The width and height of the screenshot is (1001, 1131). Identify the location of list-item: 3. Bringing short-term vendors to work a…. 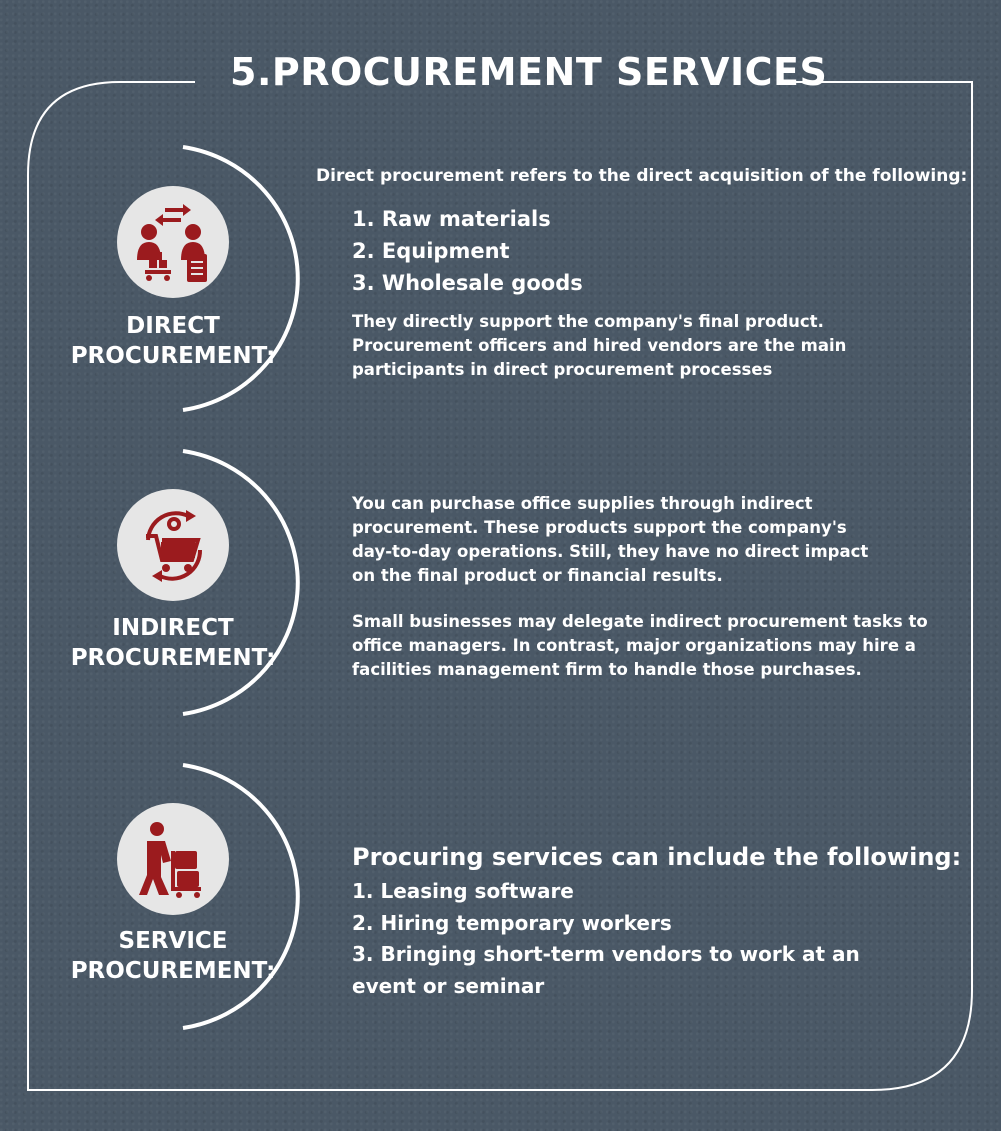
(606, 954).